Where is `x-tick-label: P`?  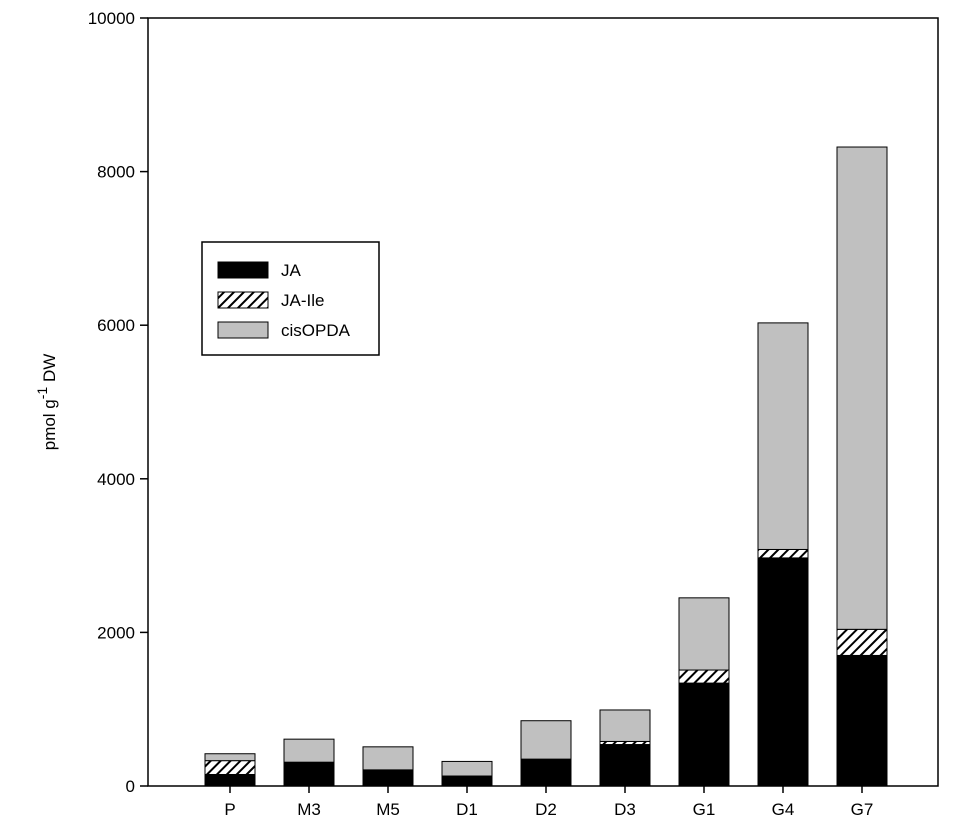
x-tick-label: P is located at coordinates (229, 809).